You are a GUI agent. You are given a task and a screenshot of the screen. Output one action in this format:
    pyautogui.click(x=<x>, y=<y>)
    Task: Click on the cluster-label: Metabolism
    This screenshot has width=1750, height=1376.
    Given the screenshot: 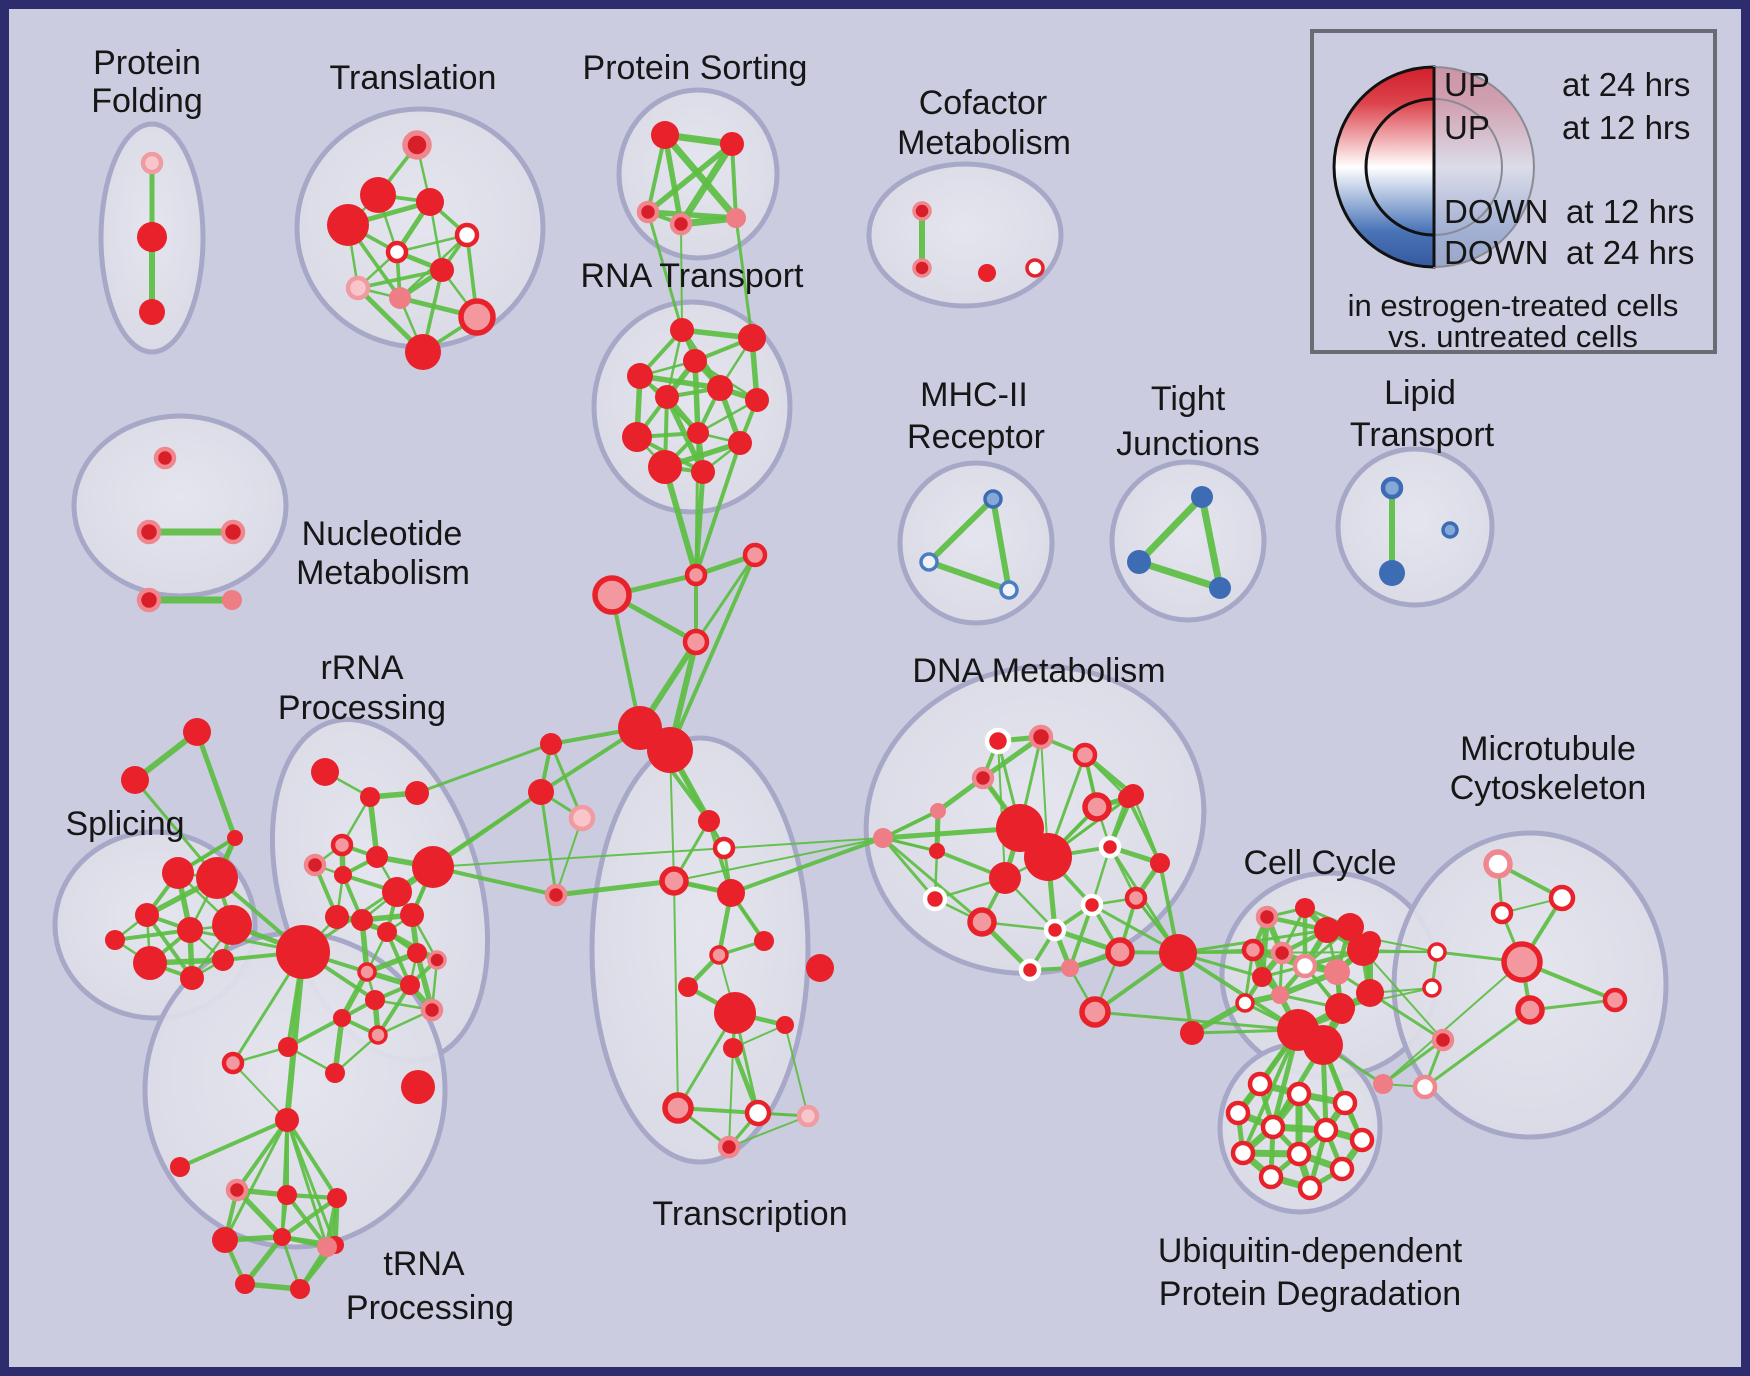 What is the action you would take?
    pyautogui.click(x=984, y=143)
    